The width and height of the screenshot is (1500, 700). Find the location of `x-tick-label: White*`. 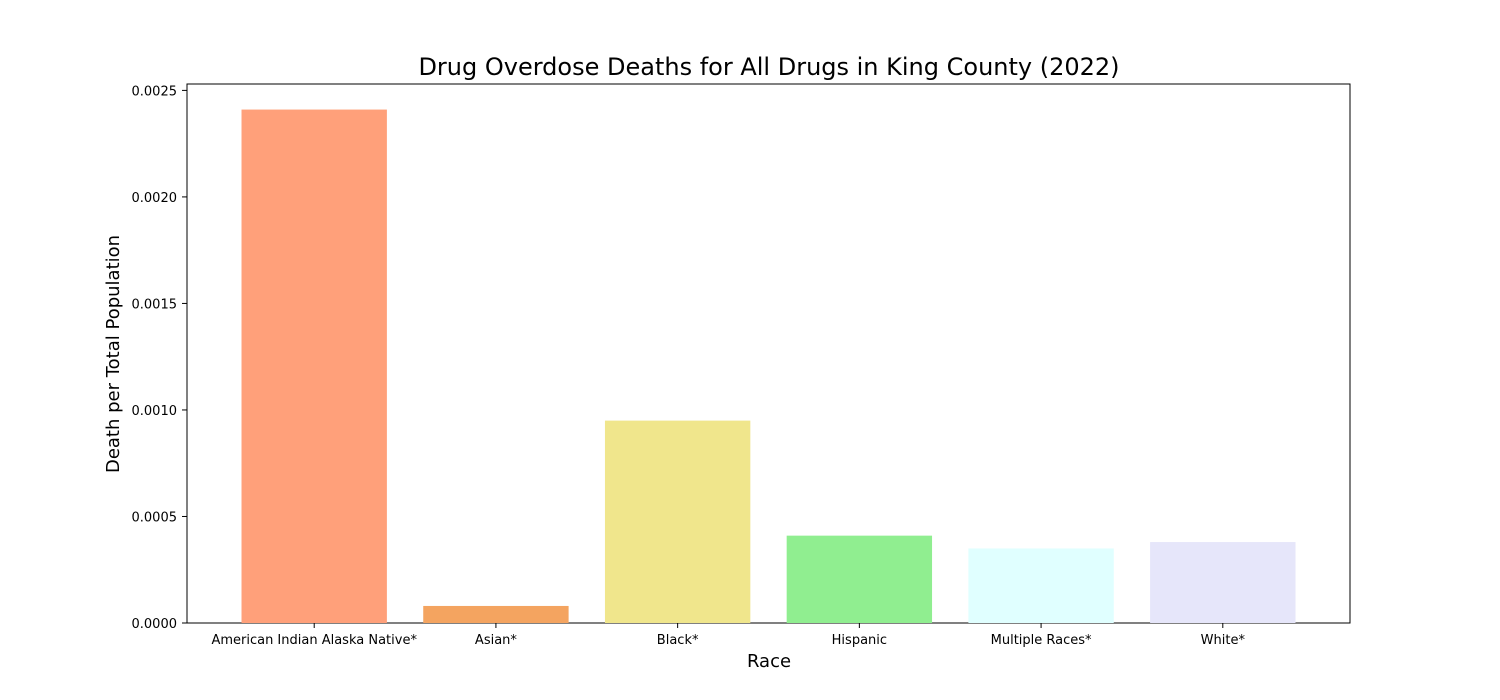

x-tick-label: White* is located at coordinates (1223, 640).